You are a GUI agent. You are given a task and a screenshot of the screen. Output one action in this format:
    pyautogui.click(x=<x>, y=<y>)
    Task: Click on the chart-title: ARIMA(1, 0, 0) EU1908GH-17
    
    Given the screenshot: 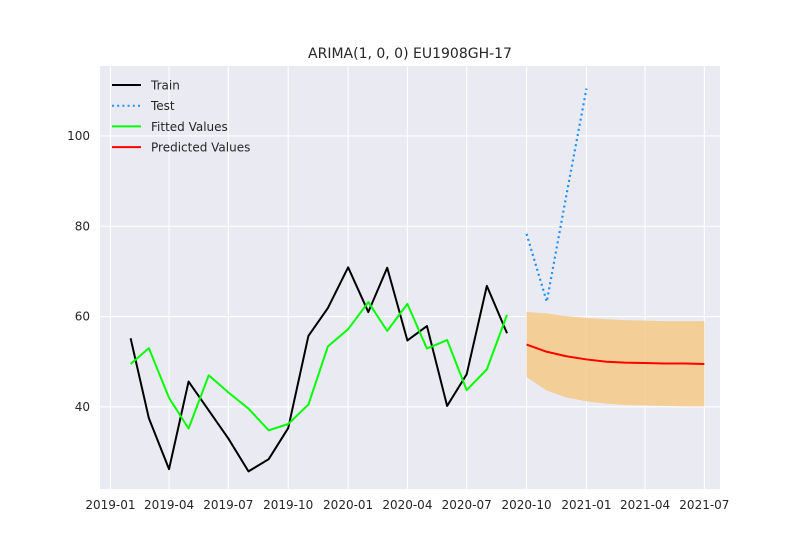 What is the action you would take?
    pyautogui.click(x=410, y=54)
    